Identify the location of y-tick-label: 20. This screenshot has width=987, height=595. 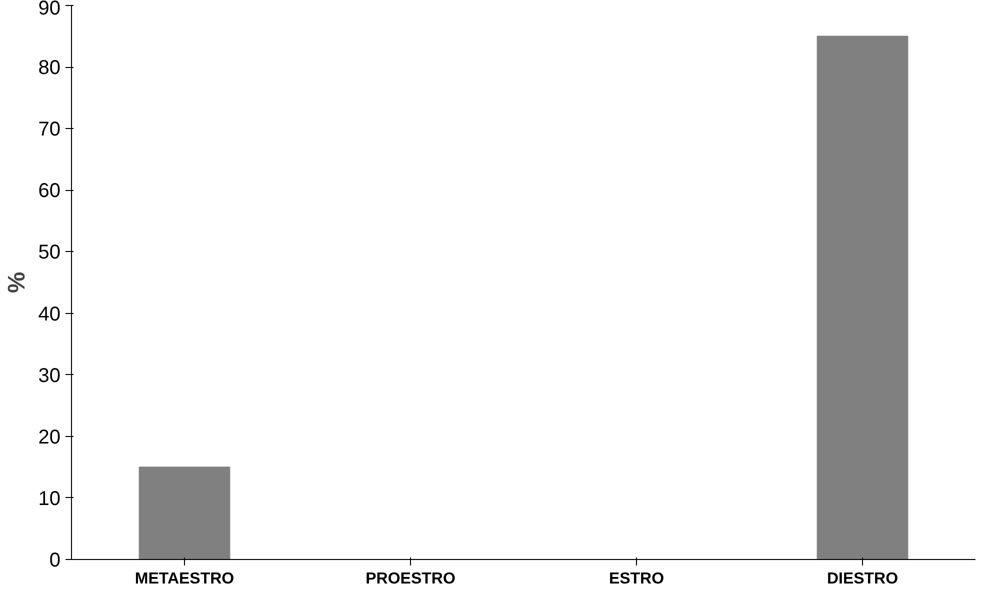
(49, 437).